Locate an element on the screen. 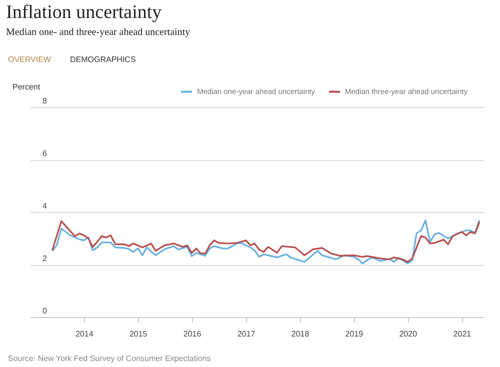  chart-subtitle: Median one- and three-year ahead uncertainty is located at coordinates (98, 32).